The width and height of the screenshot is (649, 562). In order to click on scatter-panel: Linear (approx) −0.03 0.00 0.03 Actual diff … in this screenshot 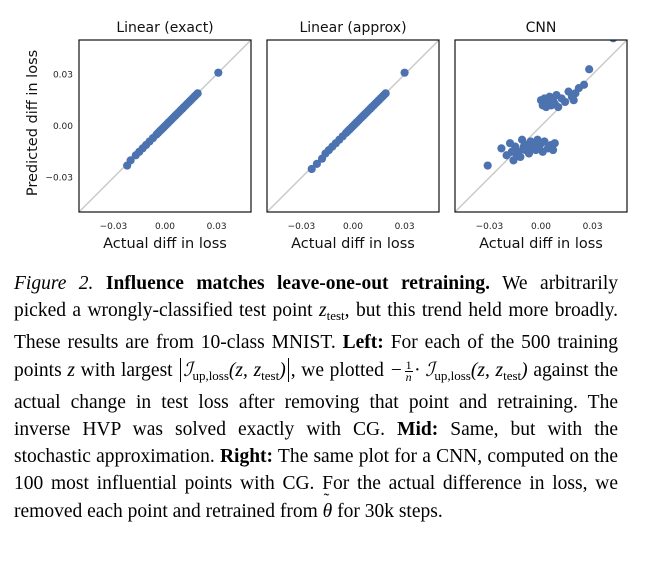, I will do `click(353, 136)`.